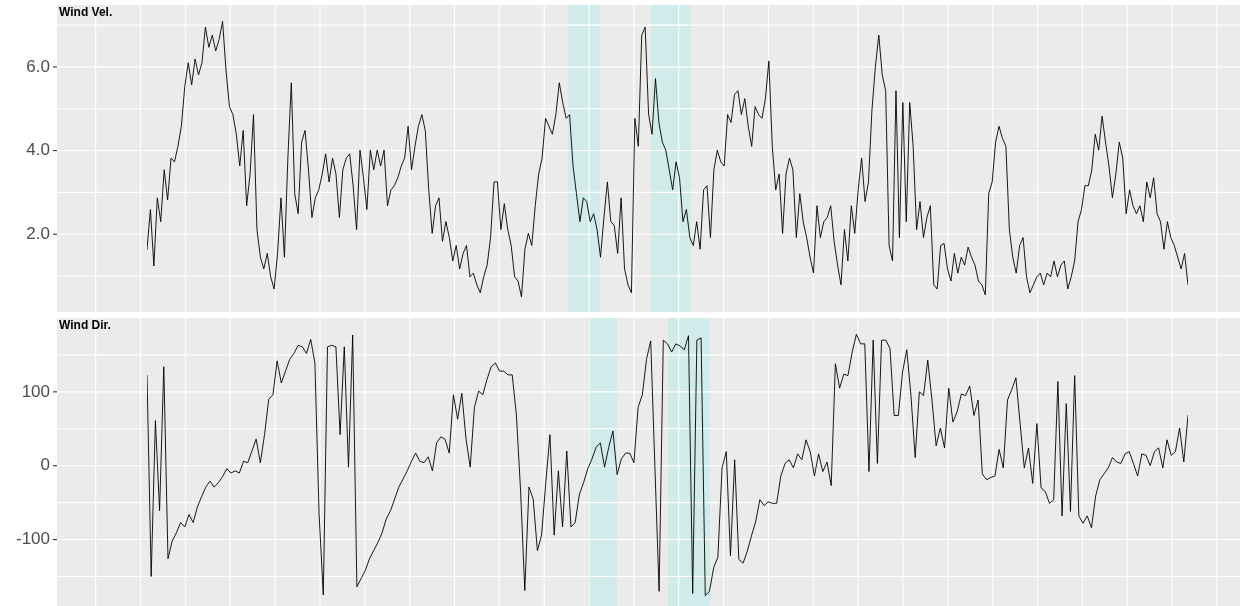 This screenshot has width=1240, height=606. What do you see at coordinates (45, 465) in the screenshot?
I see `y-tick-label: 0` at bounding box center [45, 465].